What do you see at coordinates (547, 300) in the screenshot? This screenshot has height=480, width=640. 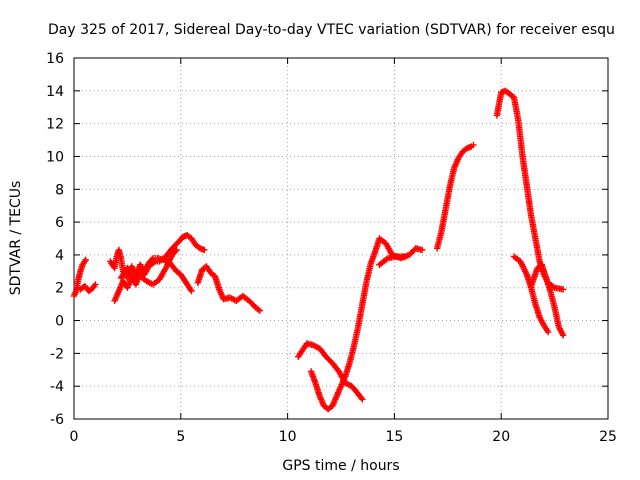 I see `series-arc13` at bounding box center [547, 300].